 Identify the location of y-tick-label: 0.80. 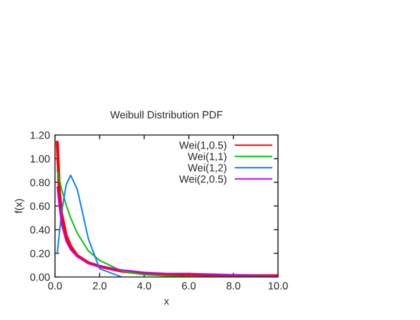
(40, 182).